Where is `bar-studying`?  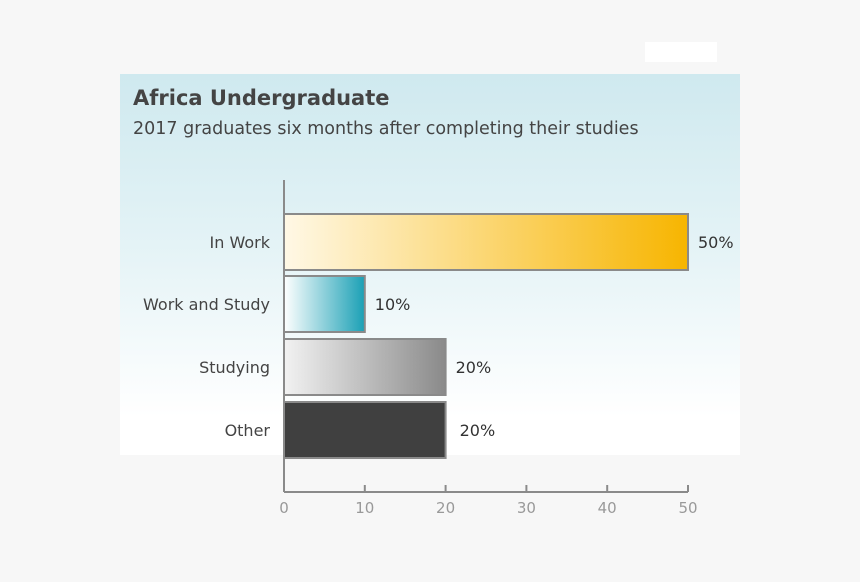
bar-studying is located at coordinates (365, 367).